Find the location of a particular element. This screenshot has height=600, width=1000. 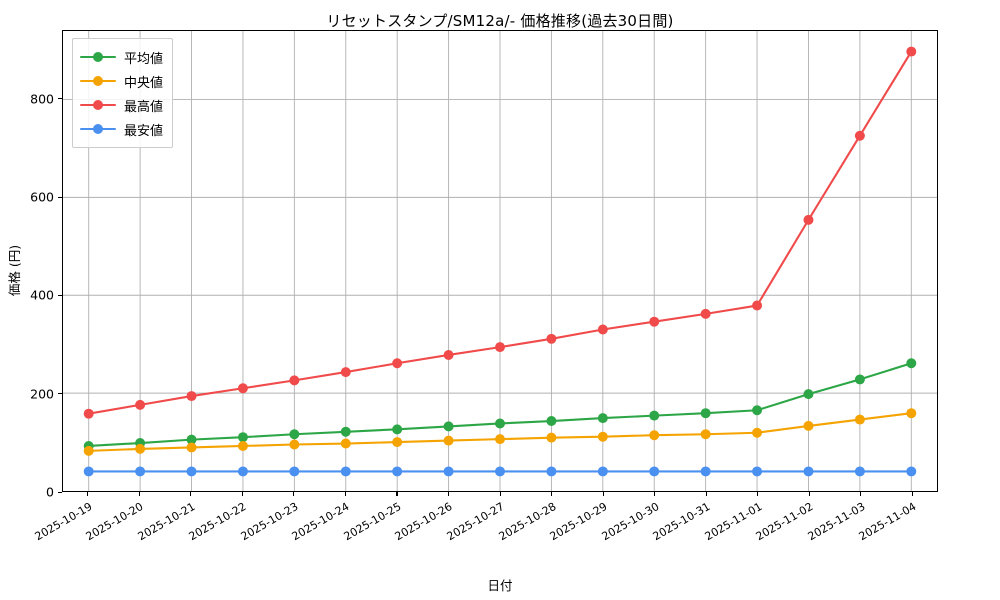

legend-label-max: 最高値 is located at coordinates (144, 107).